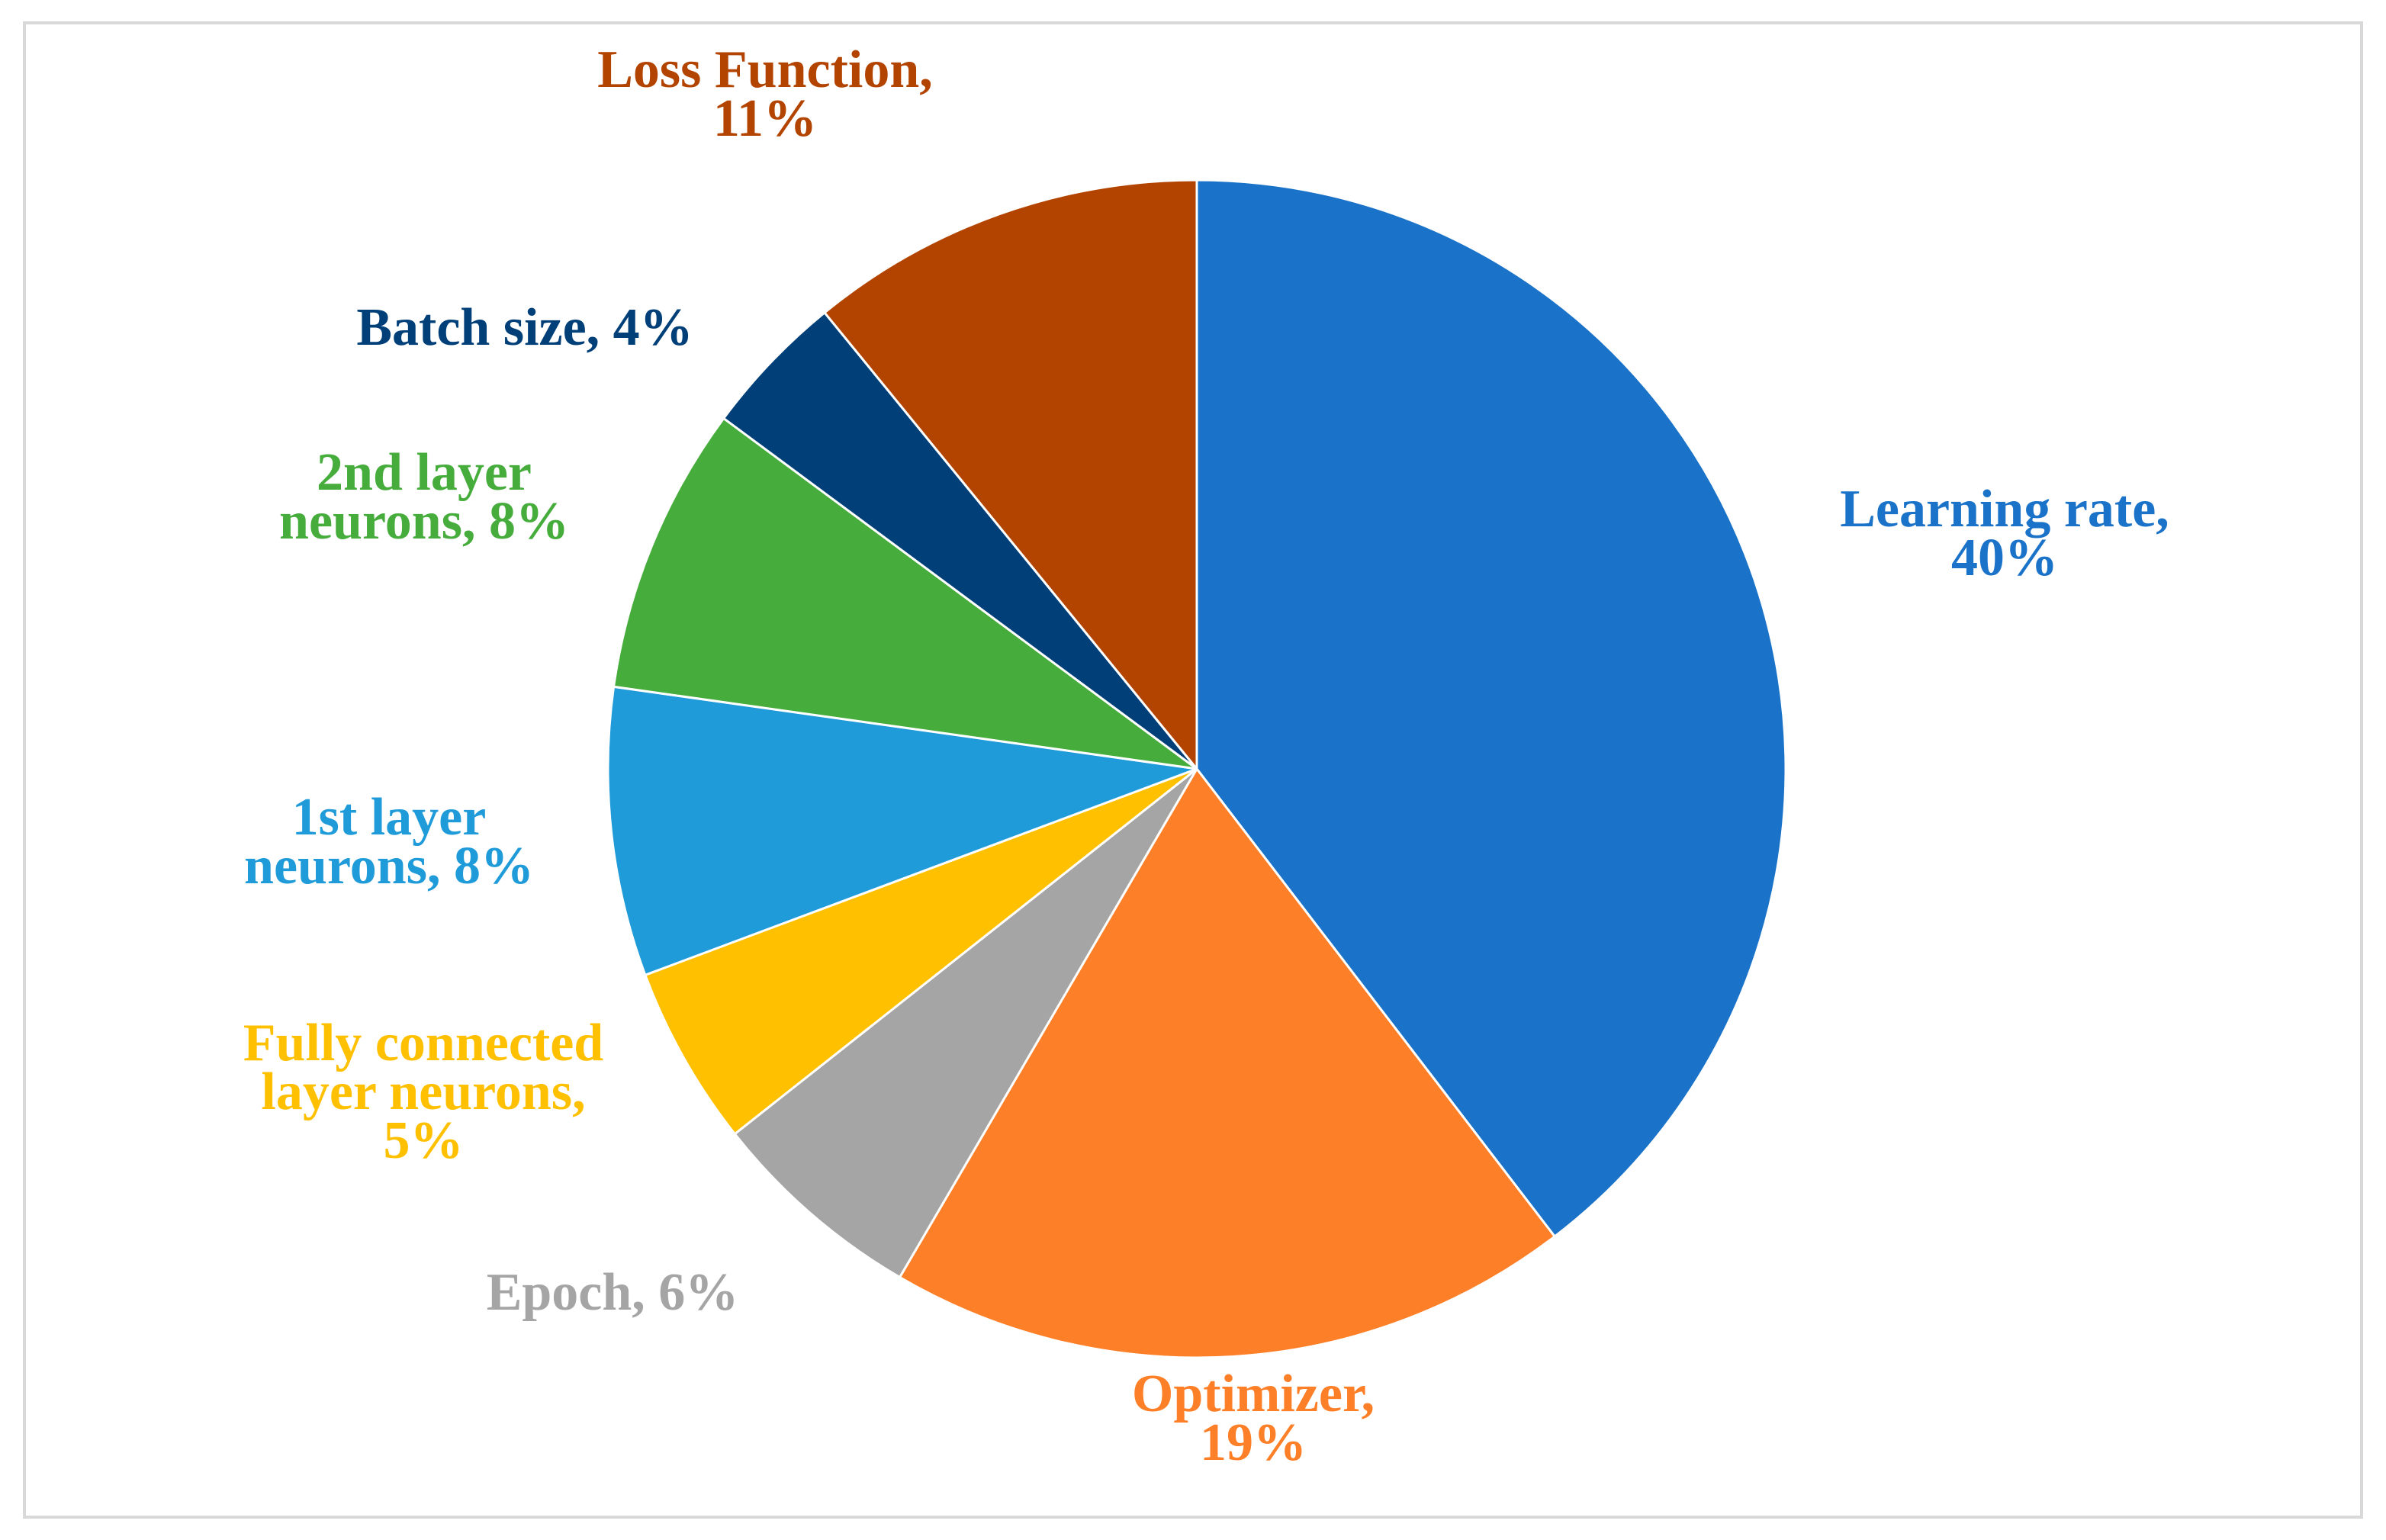  I want to click on data-label-line: Loss Function,, so click(765, 69).